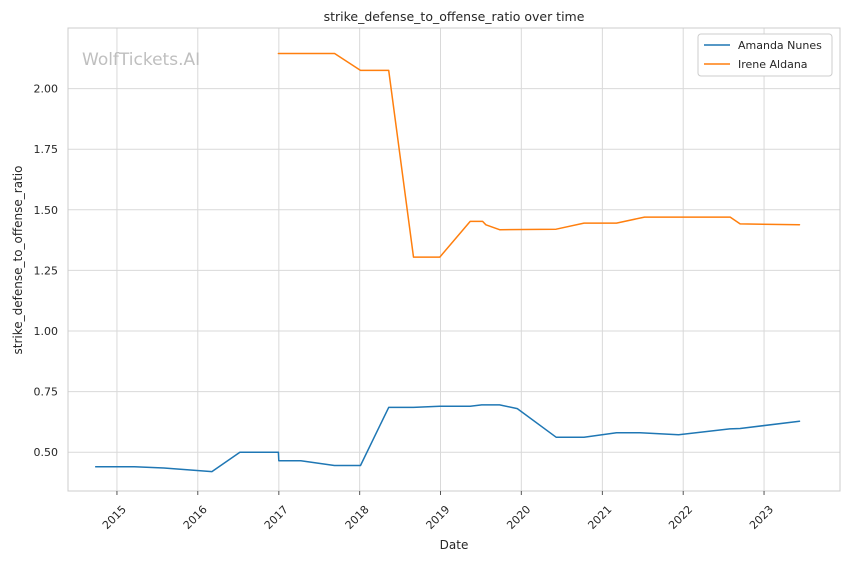 This screenshot has width=852, height=566. What do you see at coordinates (195, 517) in the screenshot?
I see `x-tick-label: 2016` at bounding box center [195, 517].